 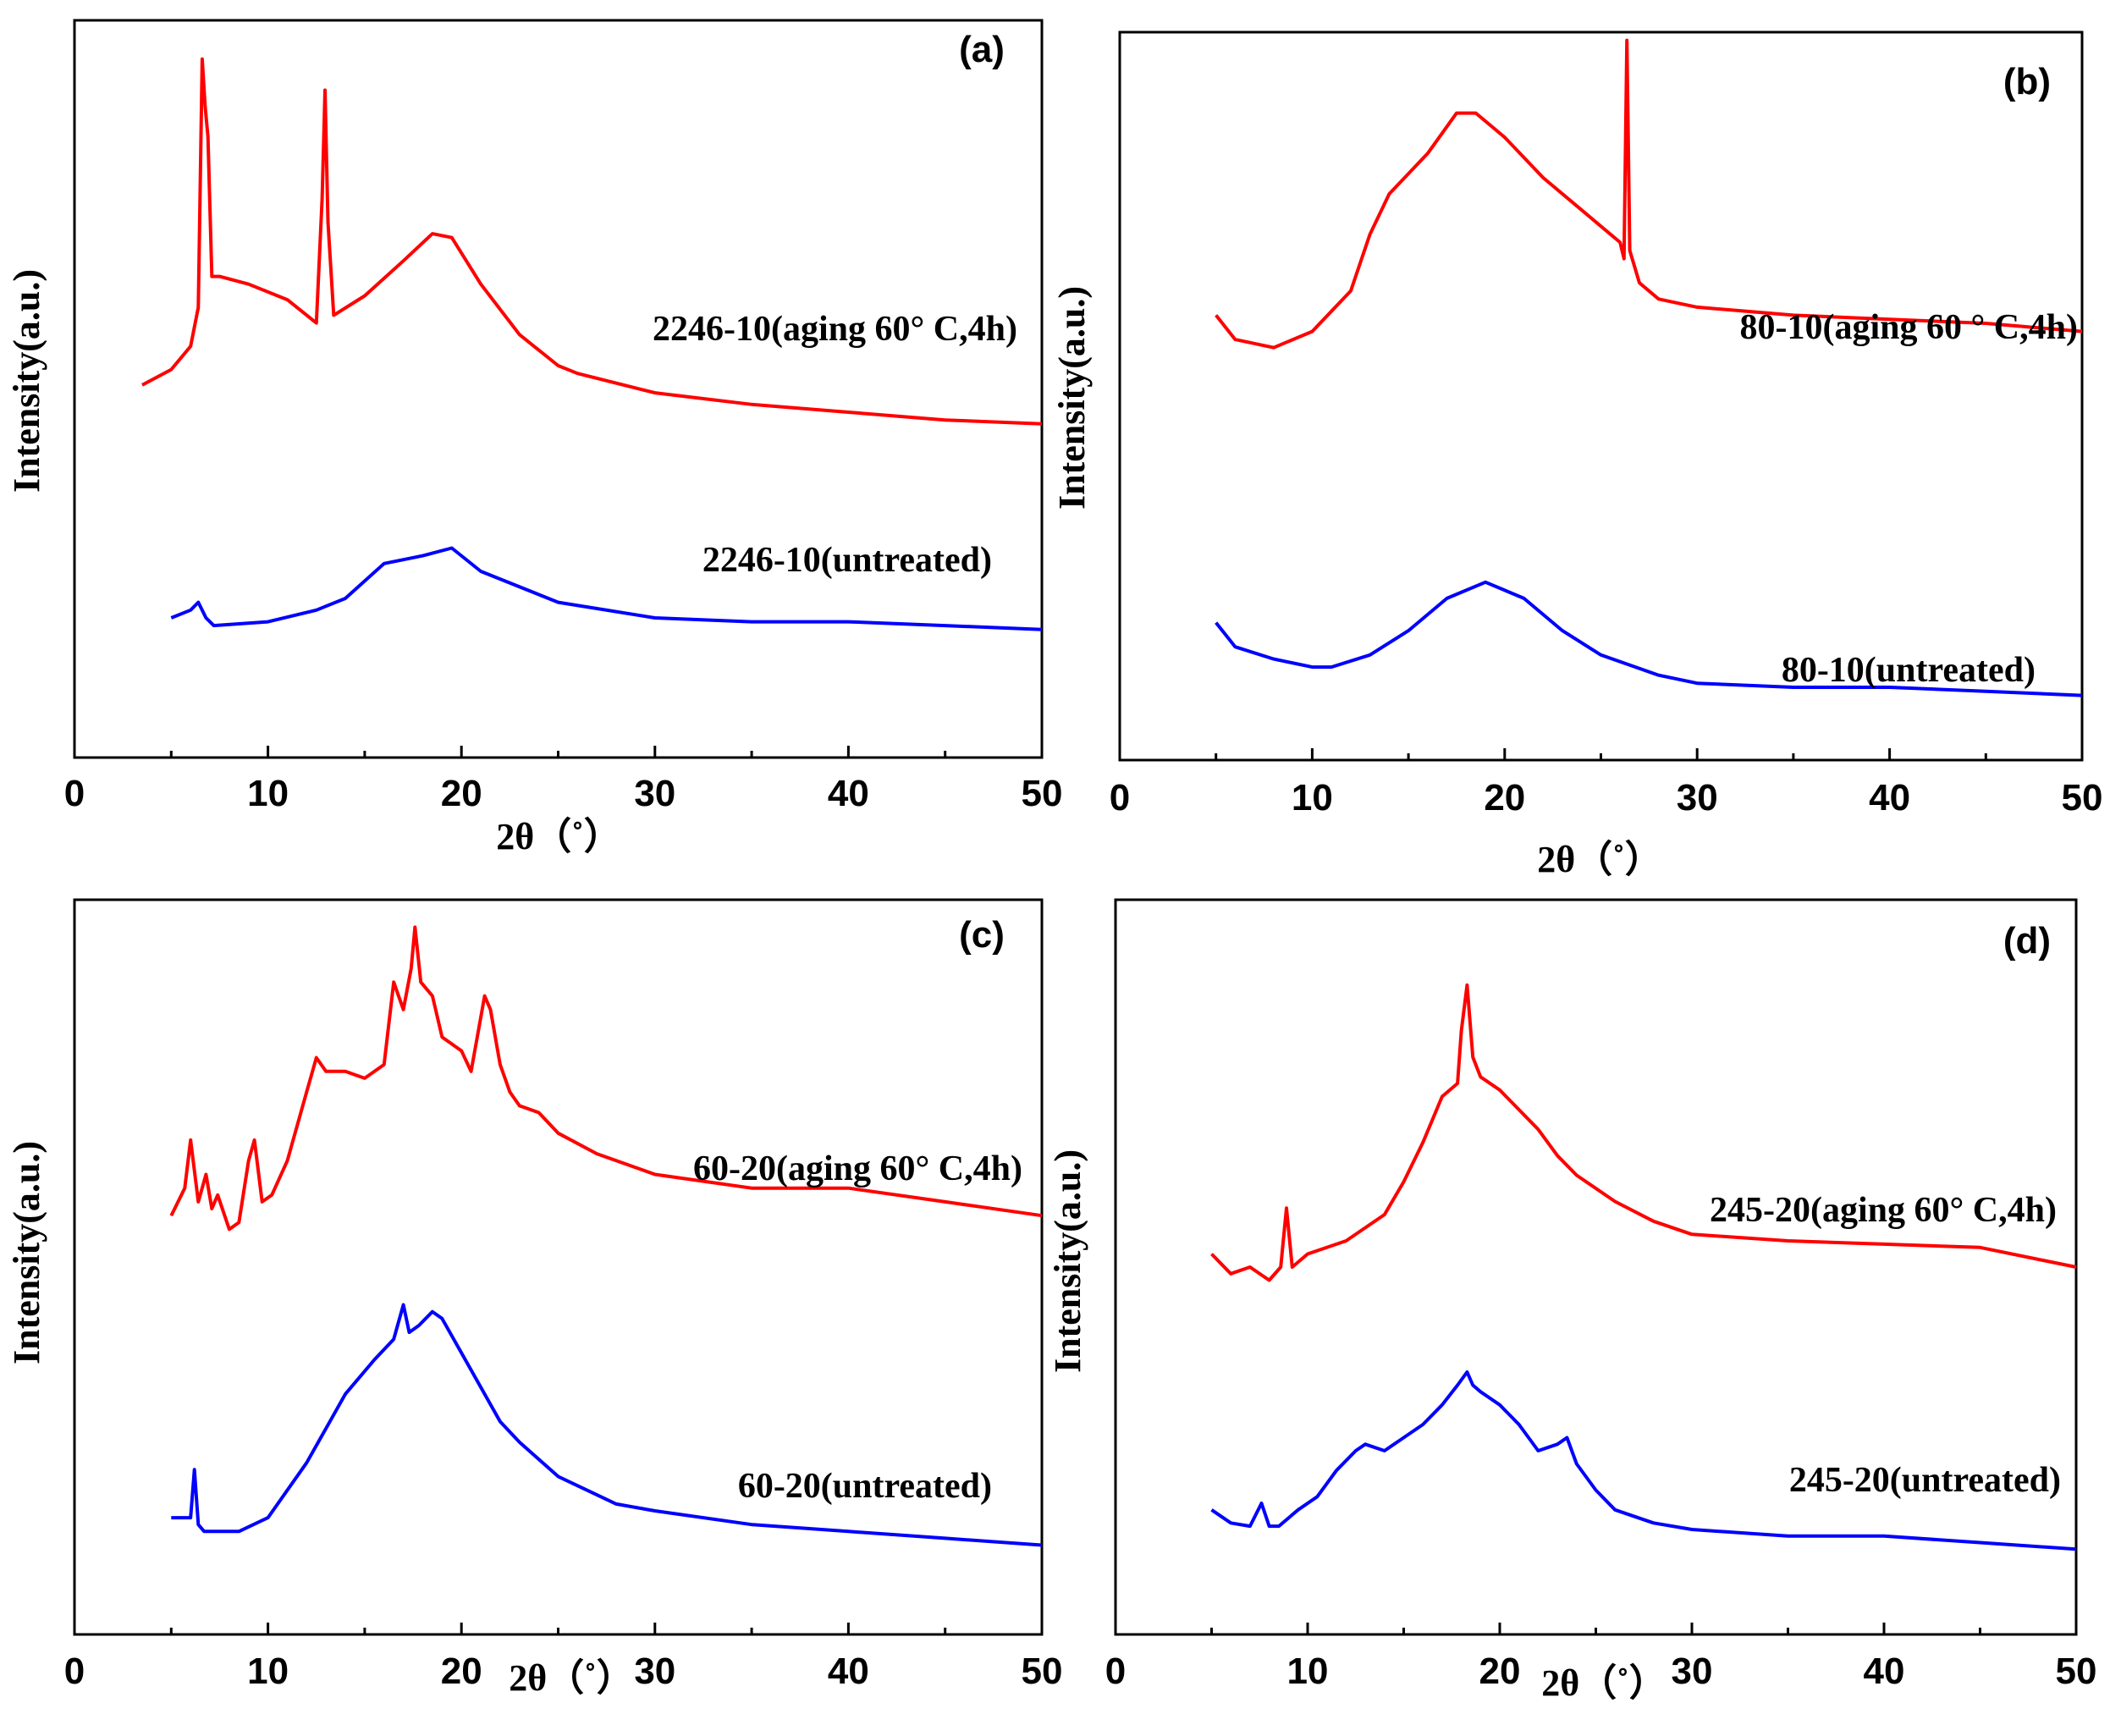 I want to click on series-label-aged: 245-20(aging 60° C,4h), so click(x=1884, y=1210).